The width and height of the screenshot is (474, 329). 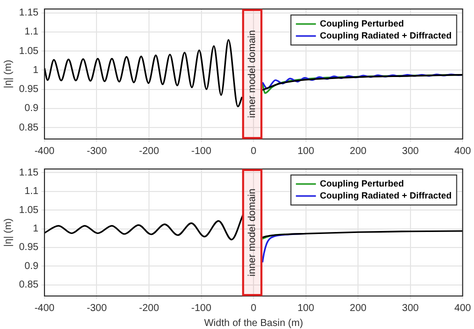 I want to click on x-axis-title: Width of the Basin (m), so click(x=254, y=323).